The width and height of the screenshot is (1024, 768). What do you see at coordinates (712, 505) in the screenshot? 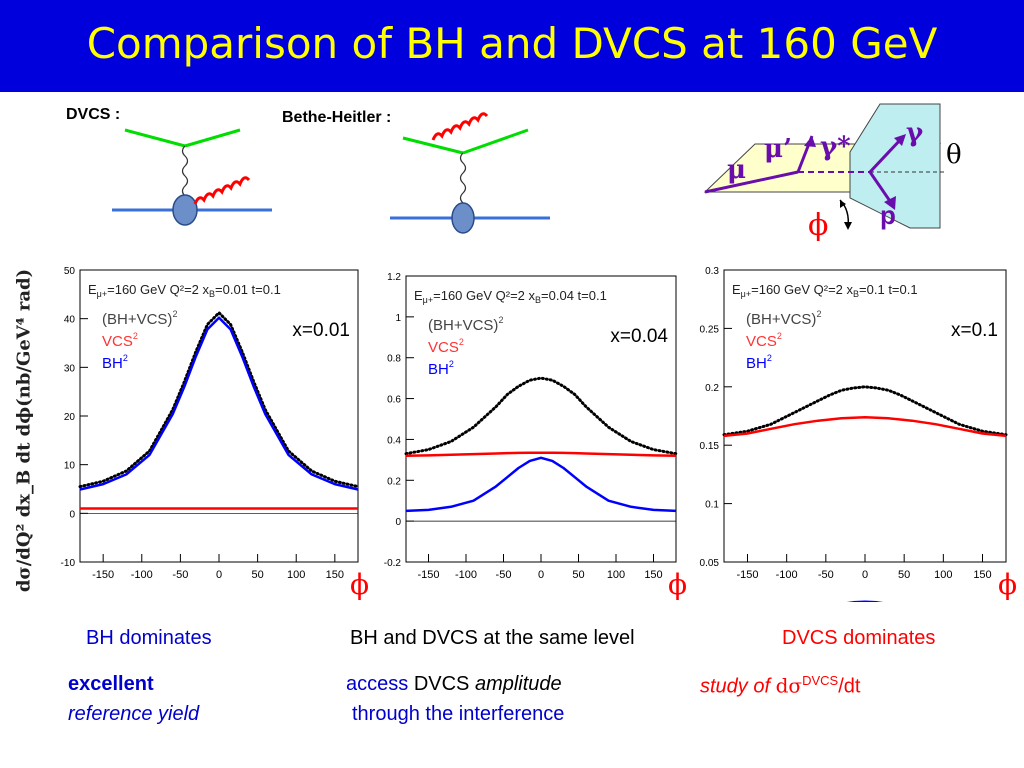
I see `y-tick-label: 0.1` at bounding box center [712, 505].